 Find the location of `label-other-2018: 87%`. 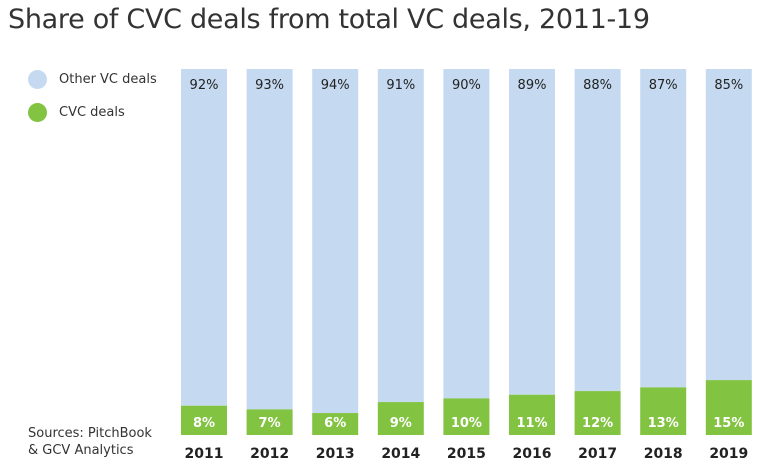

label-other-2018: 87% is located at coordinates (663, 85).